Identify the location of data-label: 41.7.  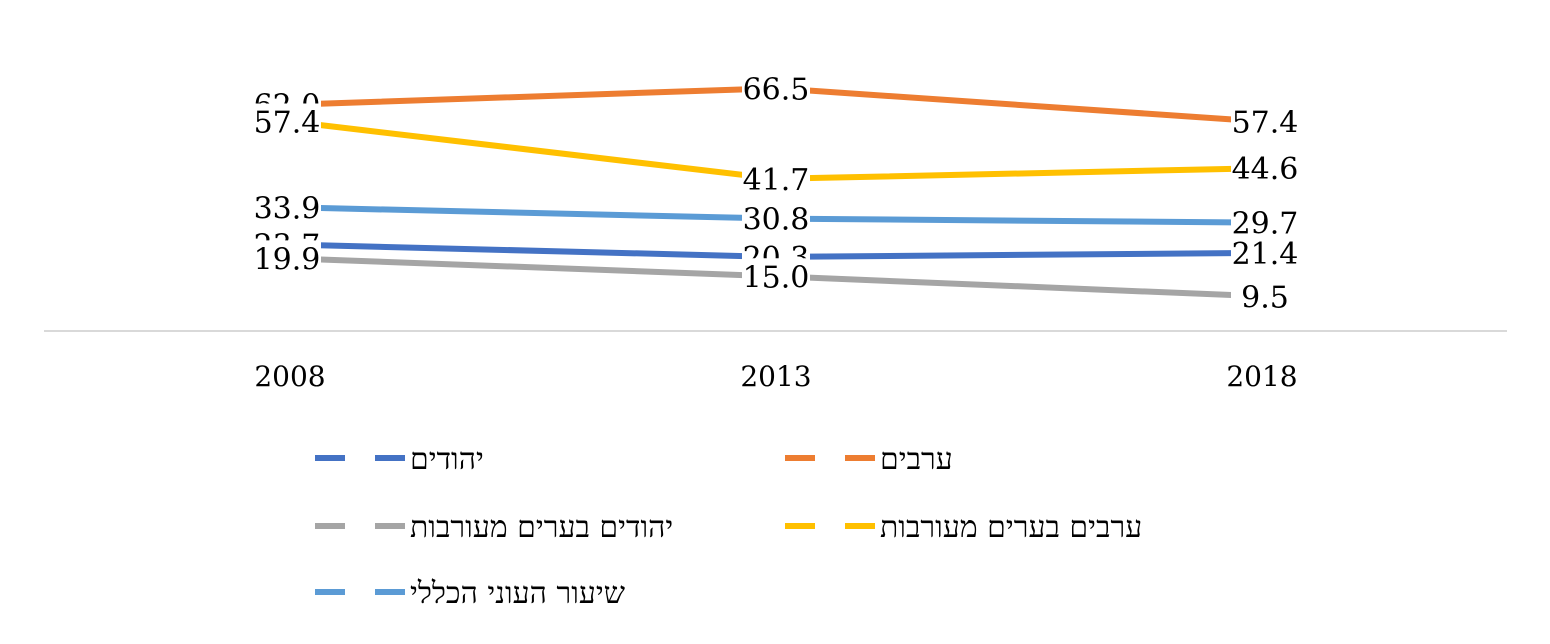
(776, 180).